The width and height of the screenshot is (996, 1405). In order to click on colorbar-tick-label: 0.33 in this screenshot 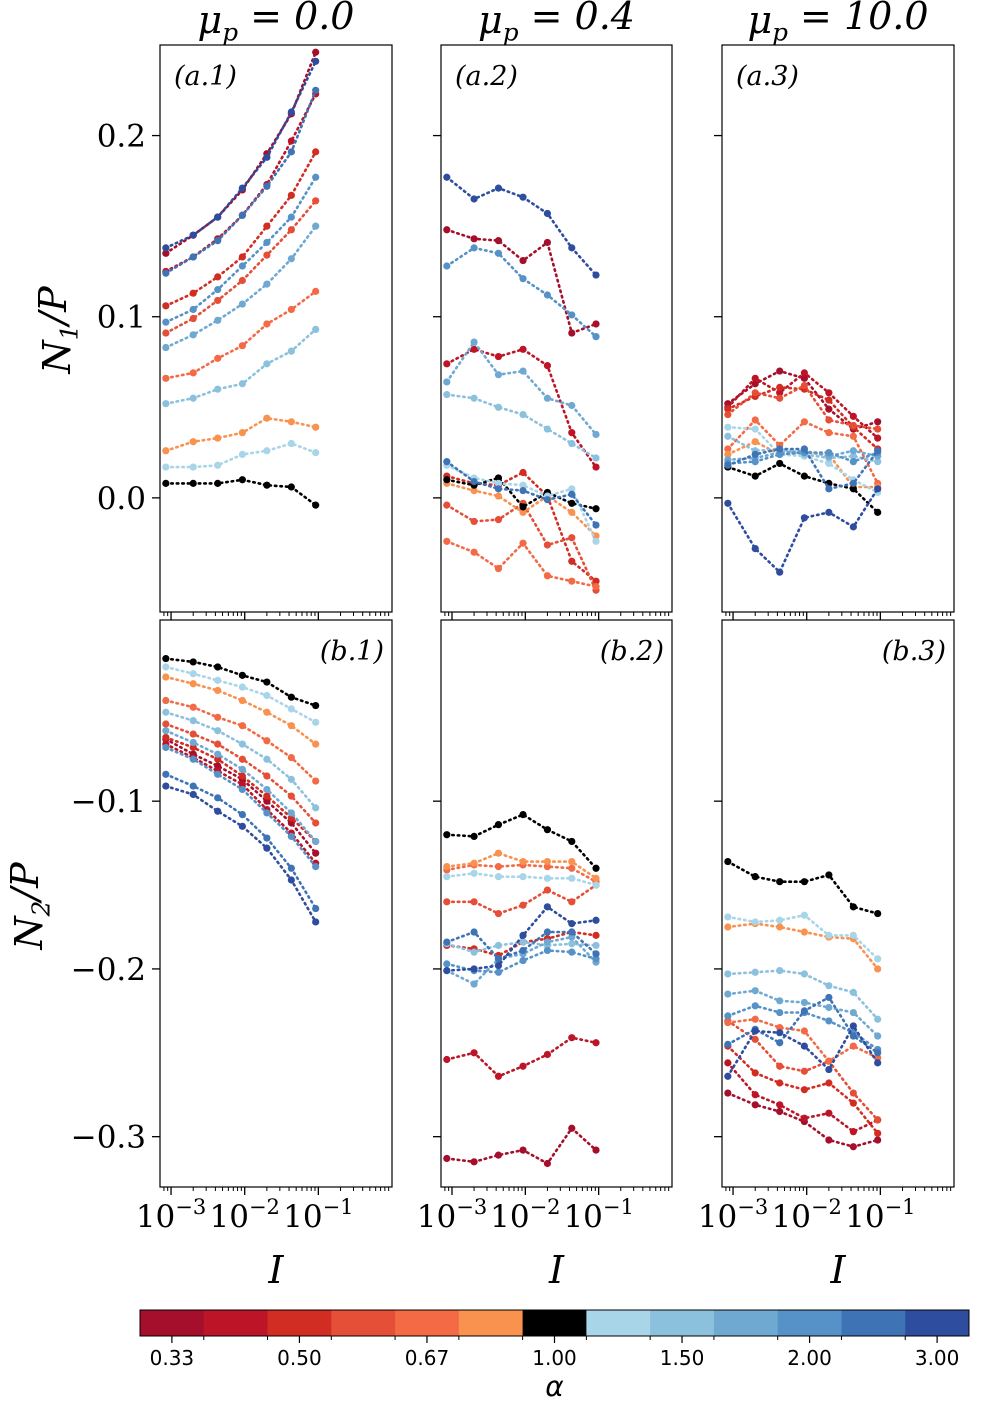, I will do `click(172, 1358)`.